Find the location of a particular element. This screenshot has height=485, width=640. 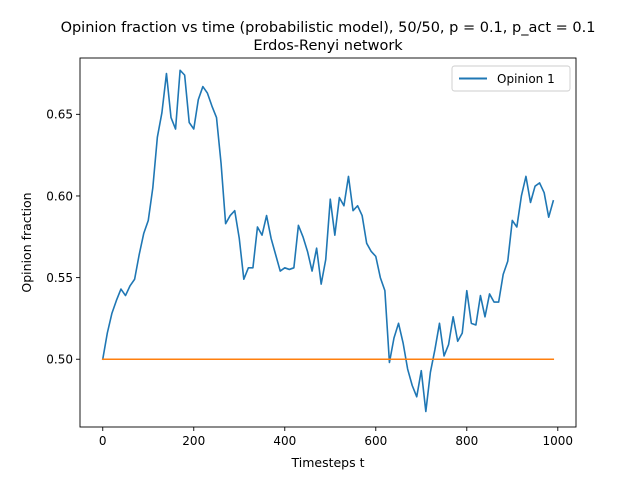

legend-label-opinion-1: Opinion 1 is located at coordinates (526, 79).